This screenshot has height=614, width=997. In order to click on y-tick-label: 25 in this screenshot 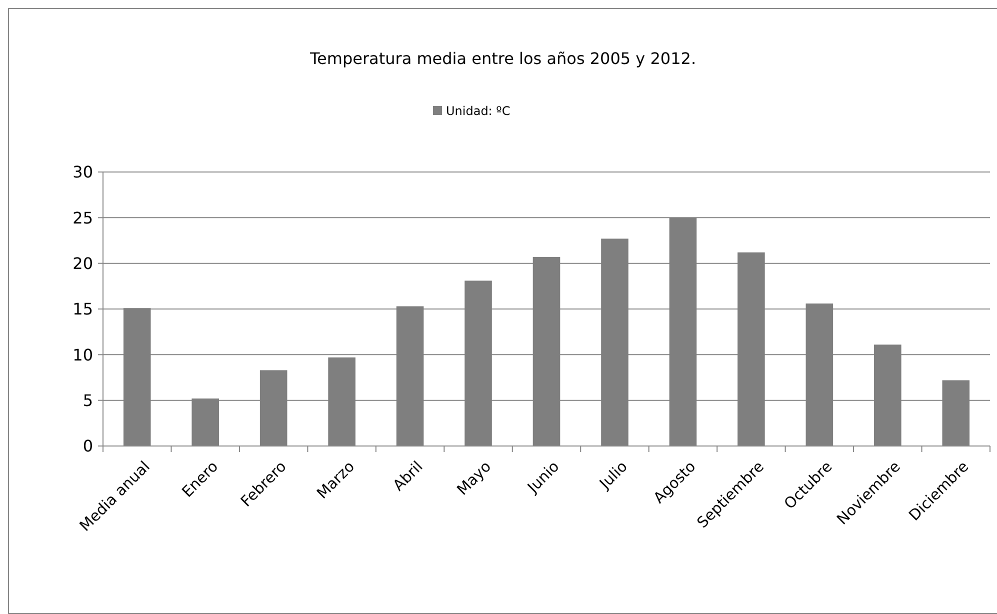, I will do `click(82, 218)`.